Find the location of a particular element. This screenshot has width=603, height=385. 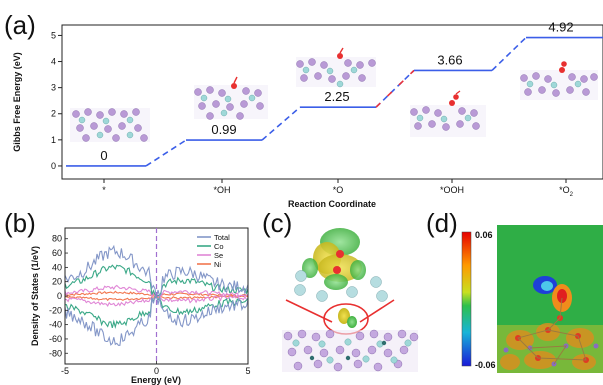

energy-value-label: 2.25 is located at coordinates (336, 96).